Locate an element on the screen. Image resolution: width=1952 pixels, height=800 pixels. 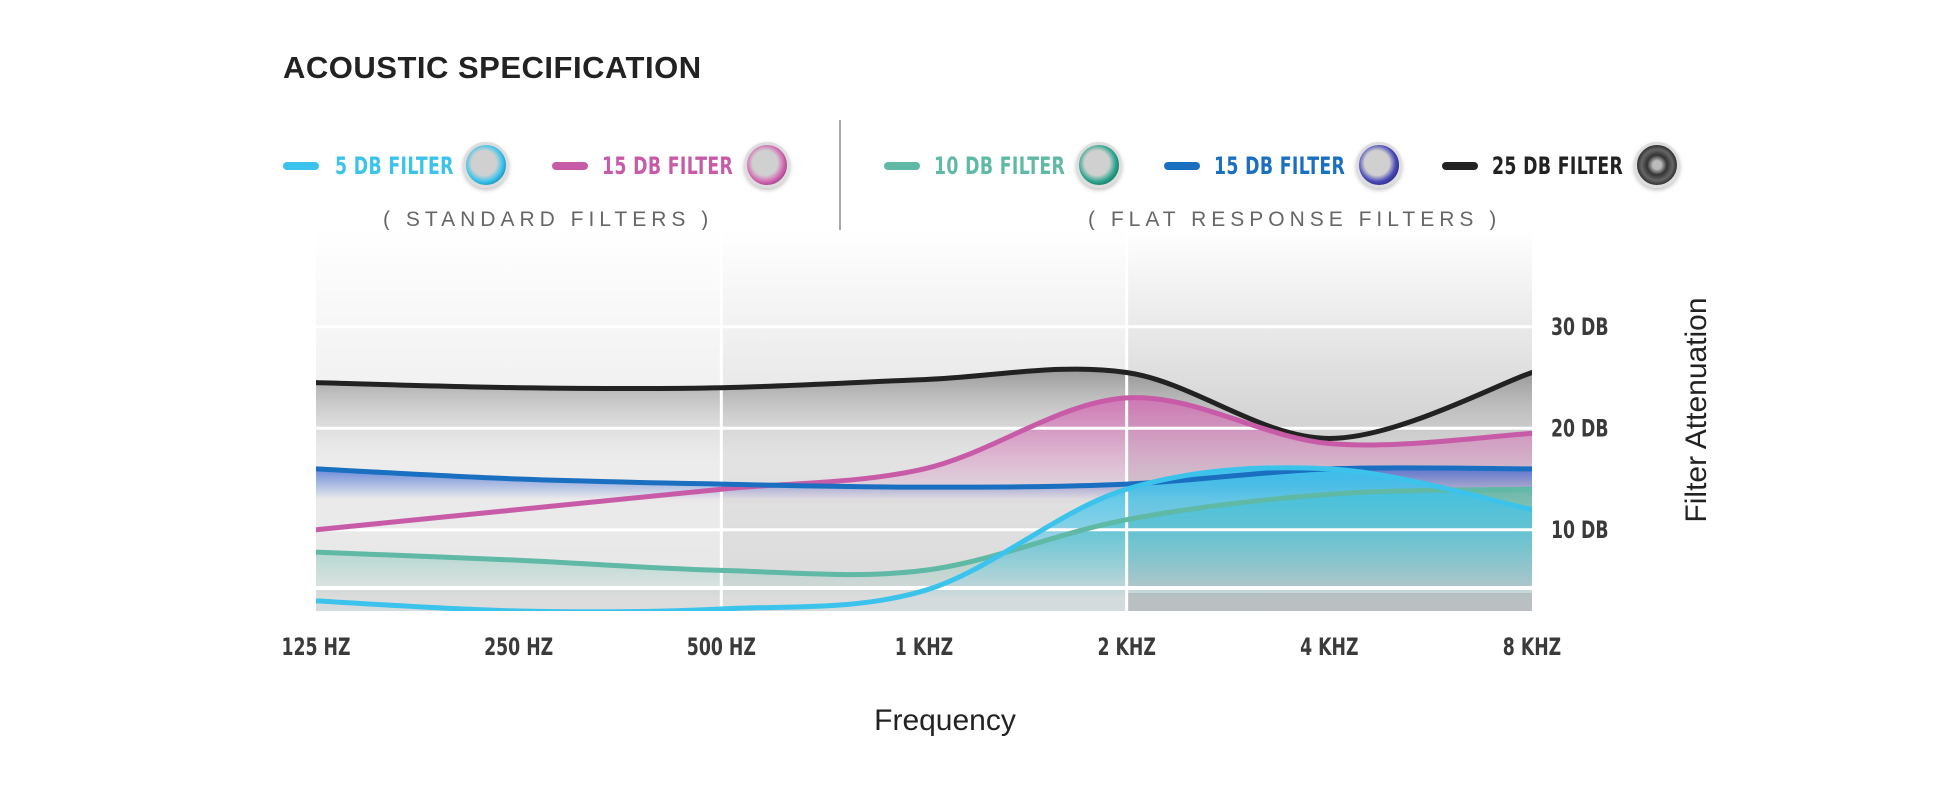
legend-line-15db-standard is located at coordinates (570, 166).